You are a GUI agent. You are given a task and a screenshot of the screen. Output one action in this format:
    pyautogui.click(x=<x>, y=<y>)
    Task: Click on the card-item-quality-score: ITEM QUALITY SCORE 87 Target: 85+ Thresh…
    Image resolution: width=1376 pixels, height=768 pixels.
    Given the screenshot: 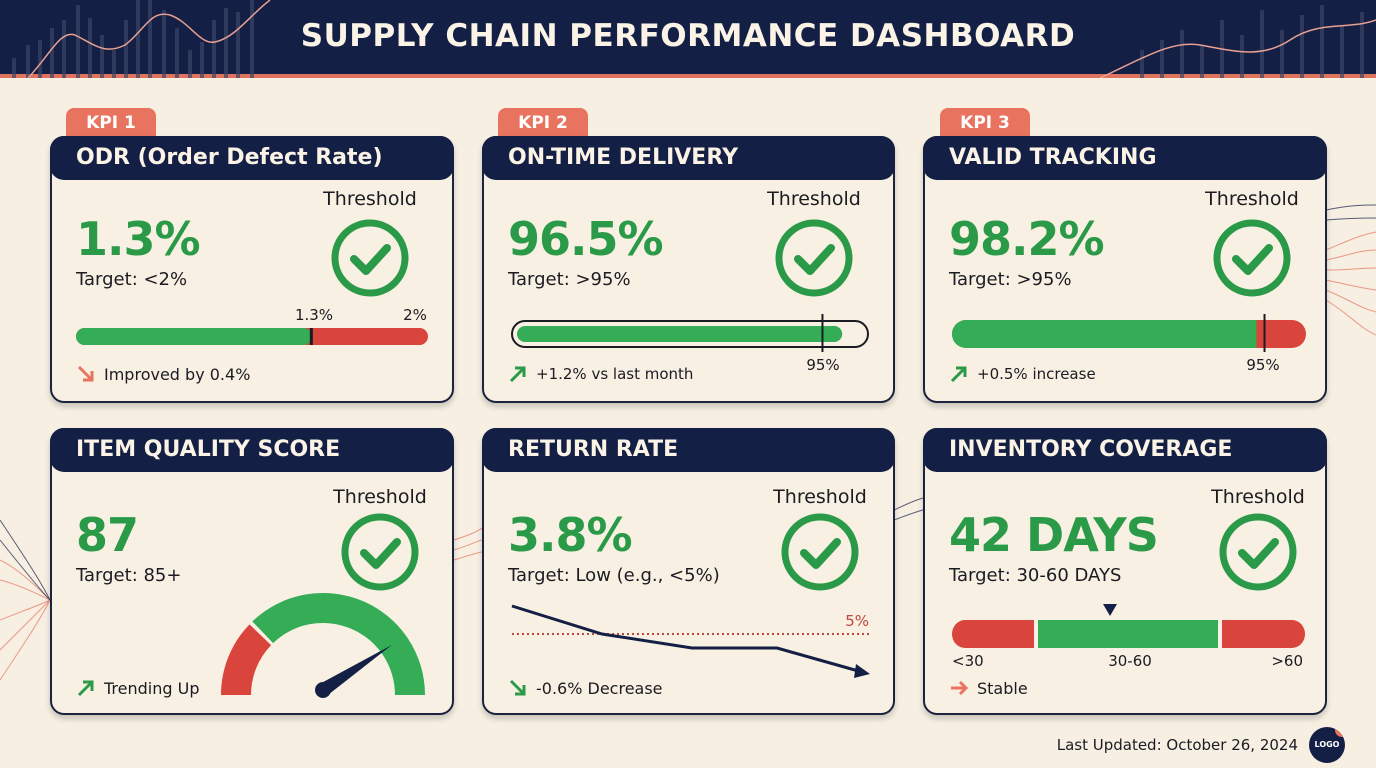 What is the action you would take?
    pyautogui.click(x=252, y=571)
    